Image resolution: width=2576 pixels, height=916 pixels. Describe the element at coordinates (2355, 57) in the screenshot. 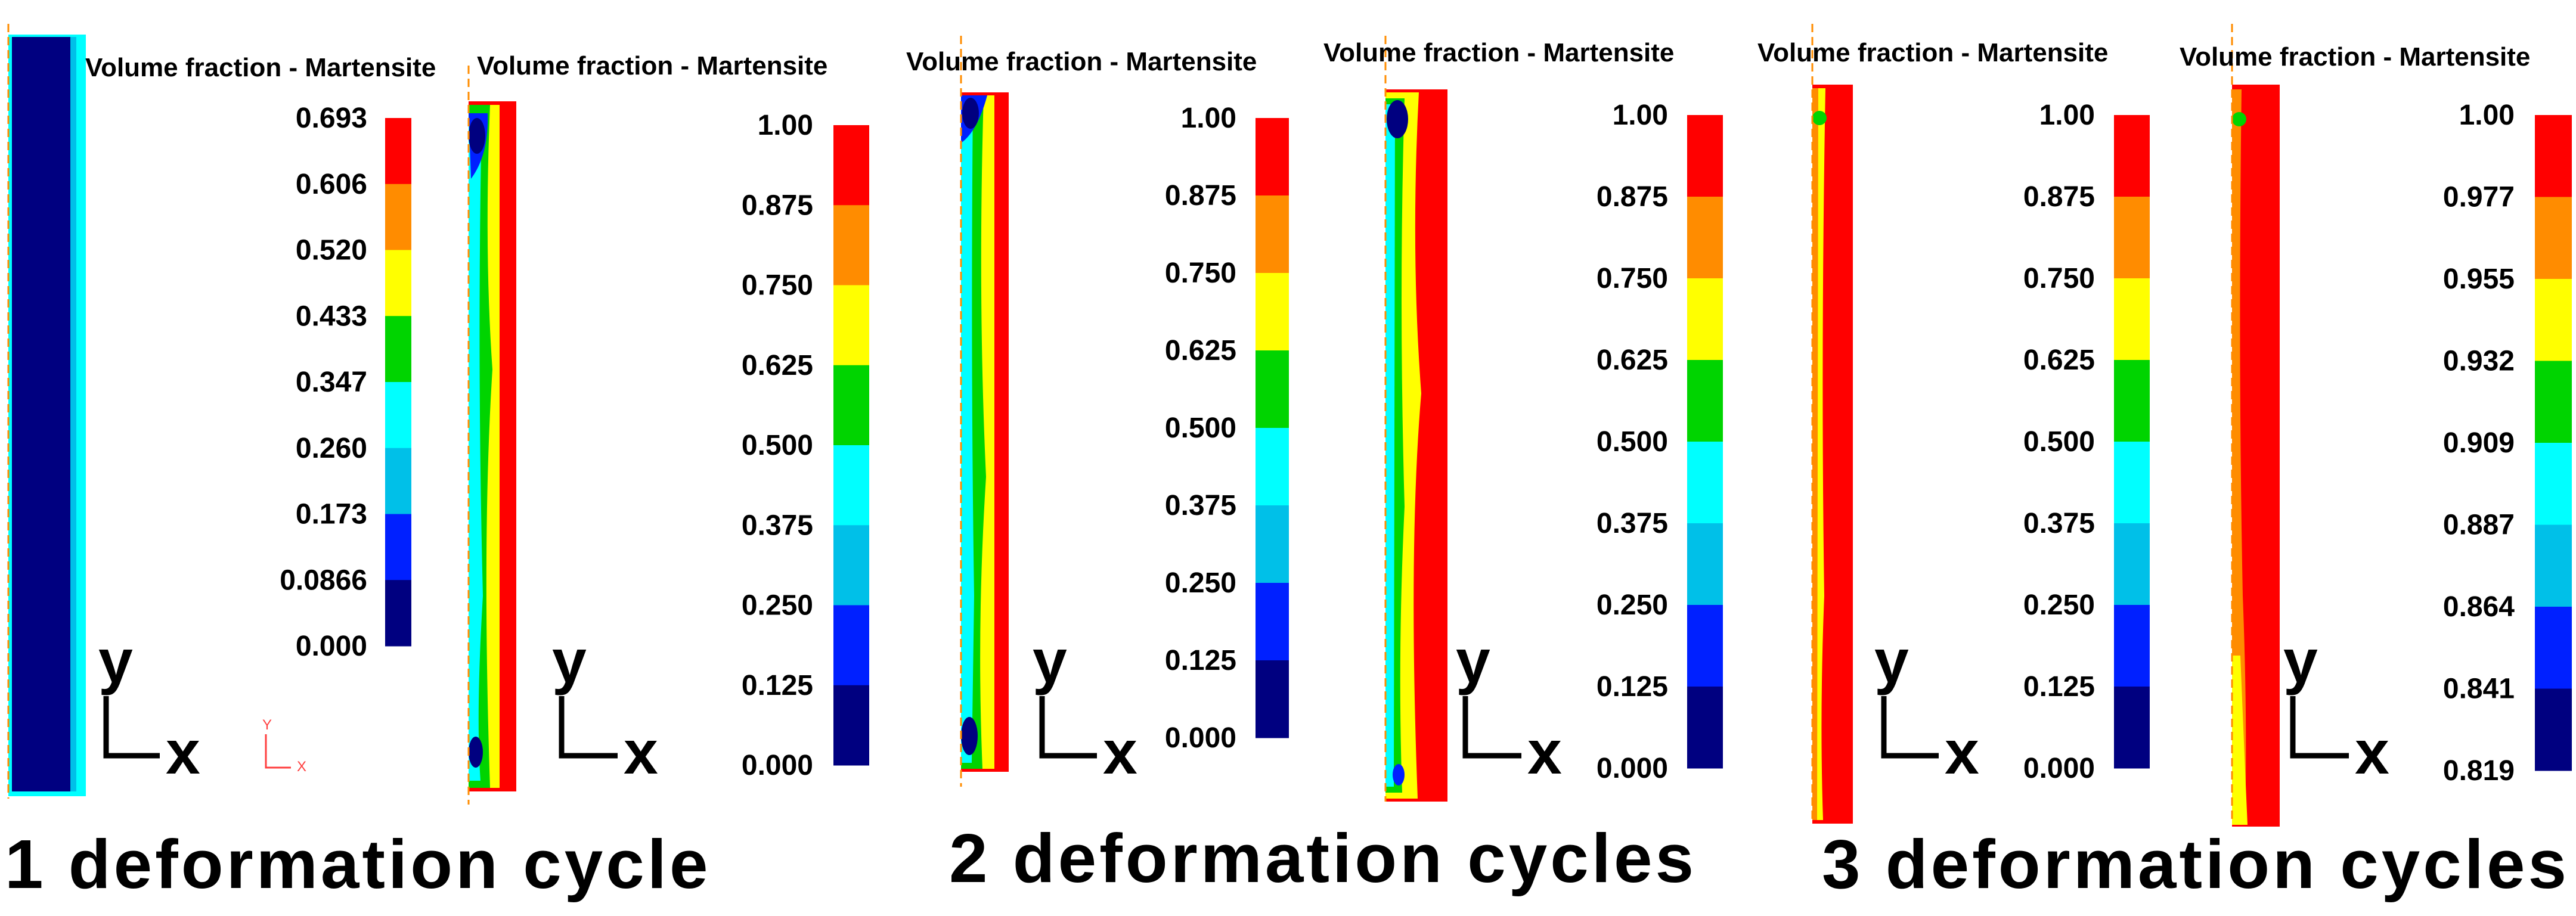

I see `colorbar-title-6: Volume fraction - Martensite` at that location.